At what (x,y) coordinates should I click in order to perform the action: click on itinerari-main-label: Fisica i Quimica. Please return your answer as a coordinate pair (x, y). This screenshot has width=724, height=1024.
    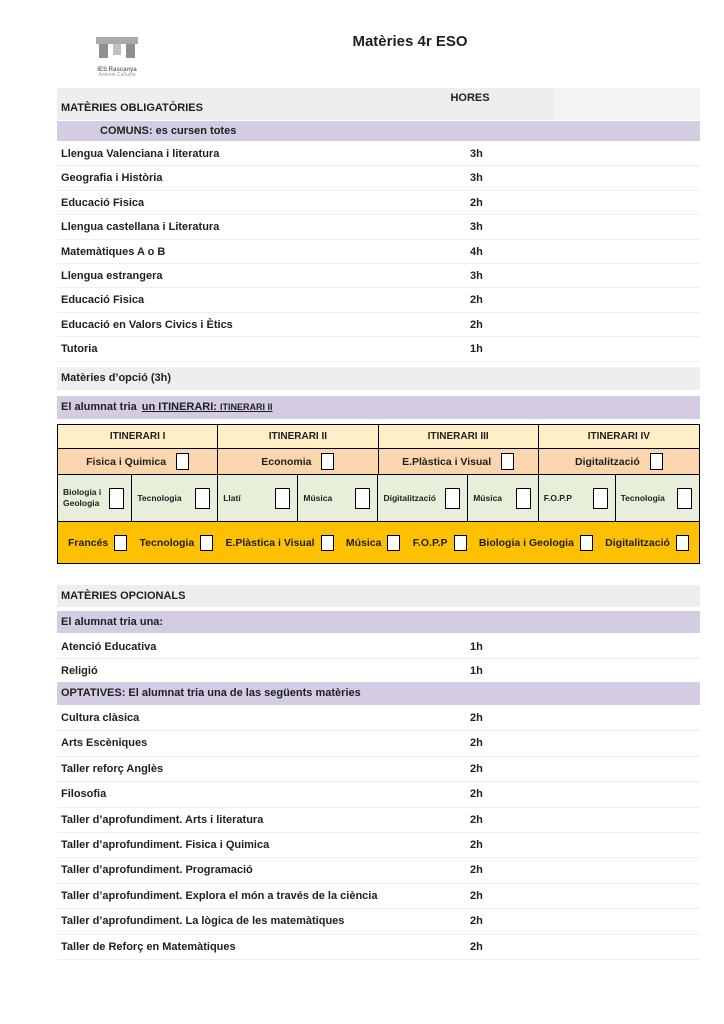
    Looking at the image, I should click on (126, 461).